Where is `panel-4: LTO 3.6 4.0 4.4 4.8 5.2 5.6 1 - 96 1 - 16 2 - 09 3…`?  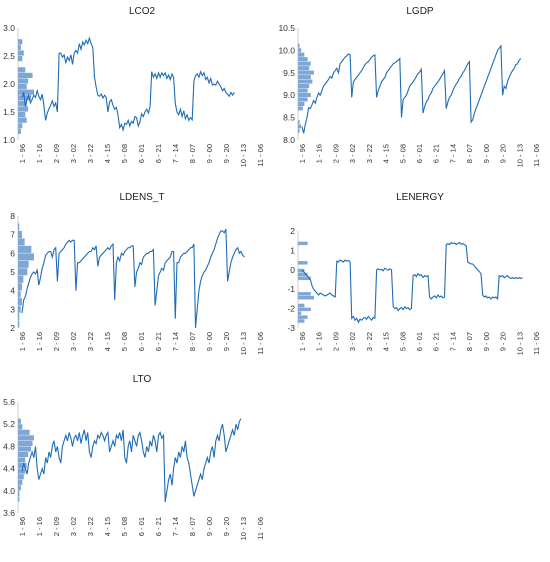
panel-4: LTO 3.6 4.0 4.4 4.8 5.2 5.6 1 - 96 1 - 16 2 - 09 3… is located at coordinates (134, 457).